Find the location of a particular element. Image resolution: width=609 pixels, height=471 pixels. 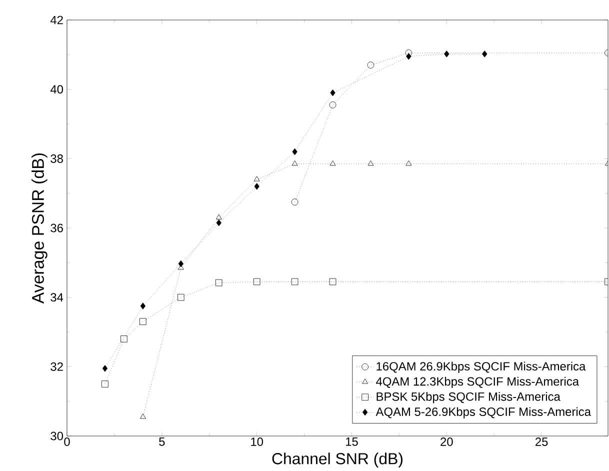

x-tick-label: 25 is located at coordinates (542, 442).